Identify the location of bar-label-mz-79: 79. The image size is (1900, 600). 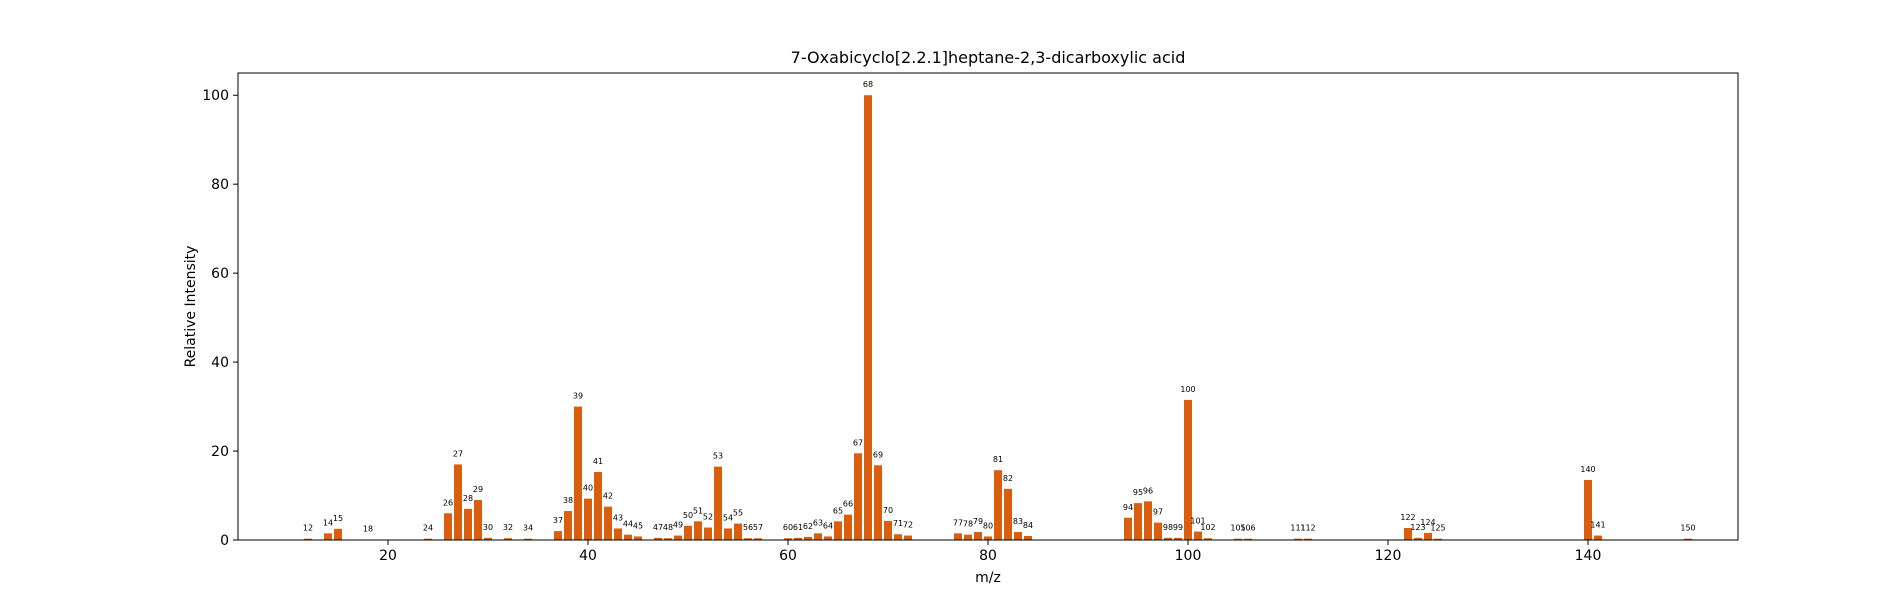
(978, 521).